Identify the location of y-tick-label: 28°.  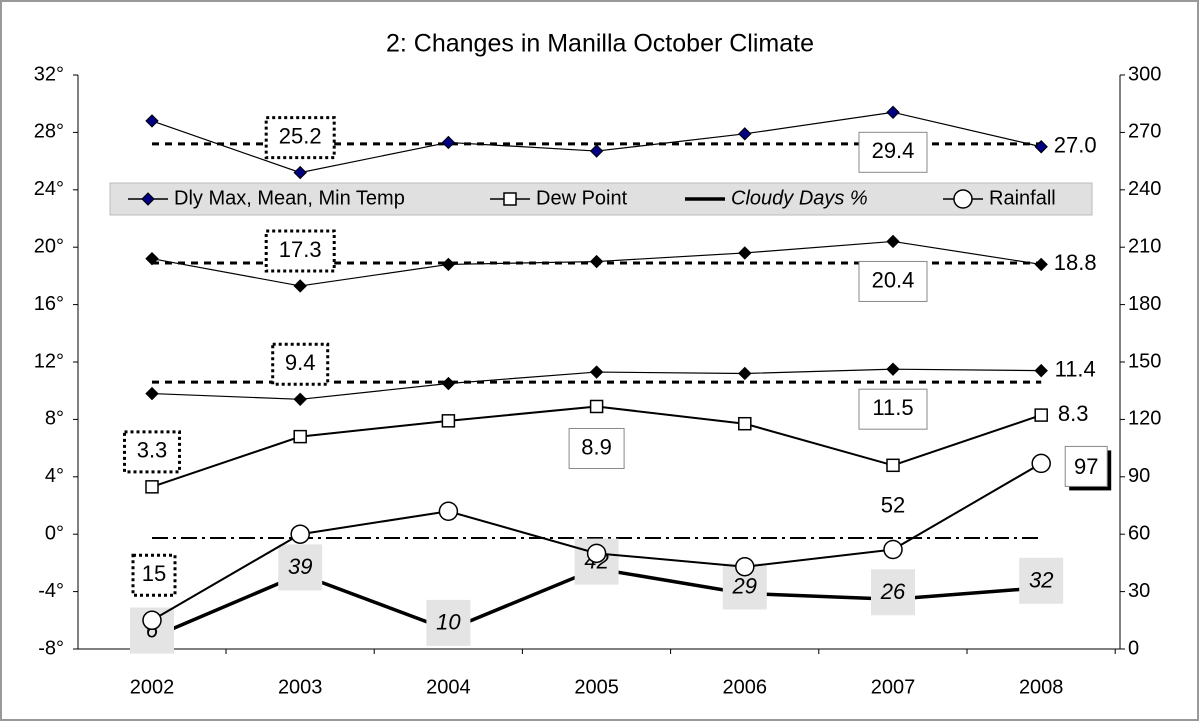
(49, 132).